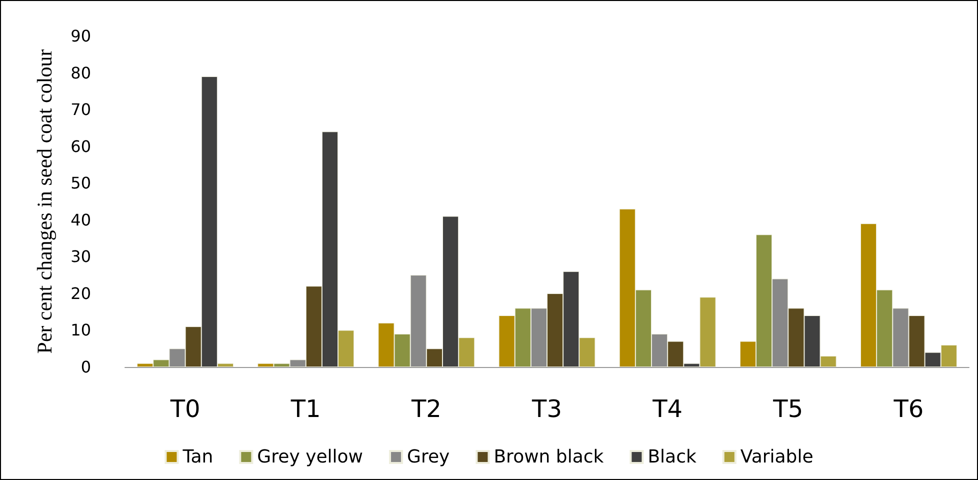  What do you see at coordinates (80, 110) in the screenshot?
I see `y-tick-label: 70` at bounding box center [80, 110].